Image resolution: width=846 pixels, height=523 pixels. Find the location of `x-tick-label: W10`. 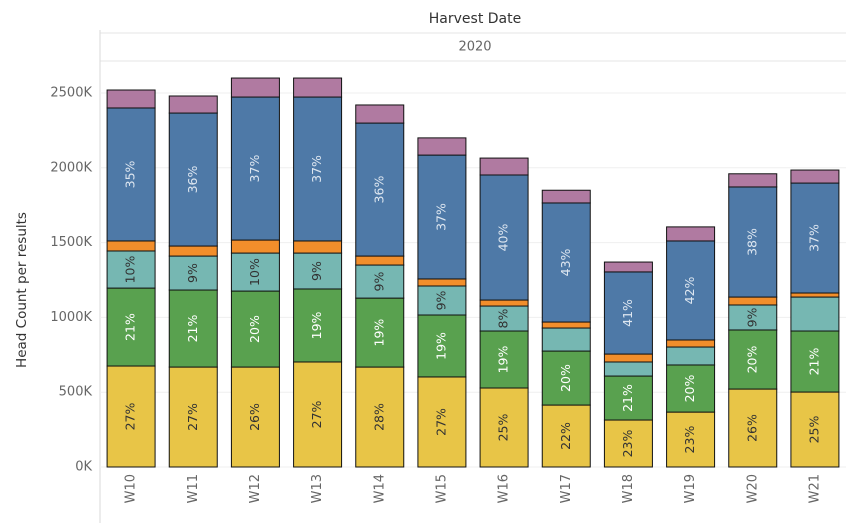

x-tick-label: W10 is located at coordinates (131, 488).